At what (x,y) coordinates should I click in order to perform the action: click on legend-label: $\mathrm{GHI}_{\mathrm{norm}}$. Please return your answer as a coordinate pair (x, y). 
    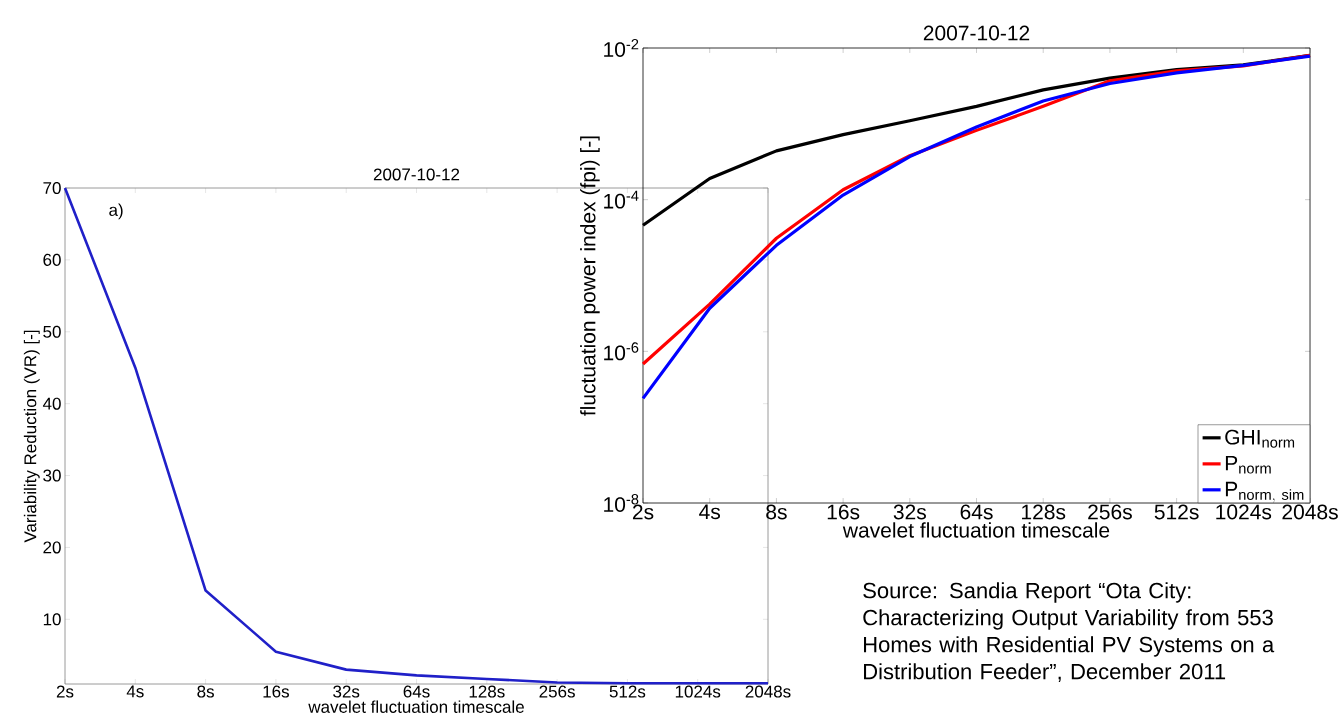
    Looking at the image, I should click on (1260, 438).